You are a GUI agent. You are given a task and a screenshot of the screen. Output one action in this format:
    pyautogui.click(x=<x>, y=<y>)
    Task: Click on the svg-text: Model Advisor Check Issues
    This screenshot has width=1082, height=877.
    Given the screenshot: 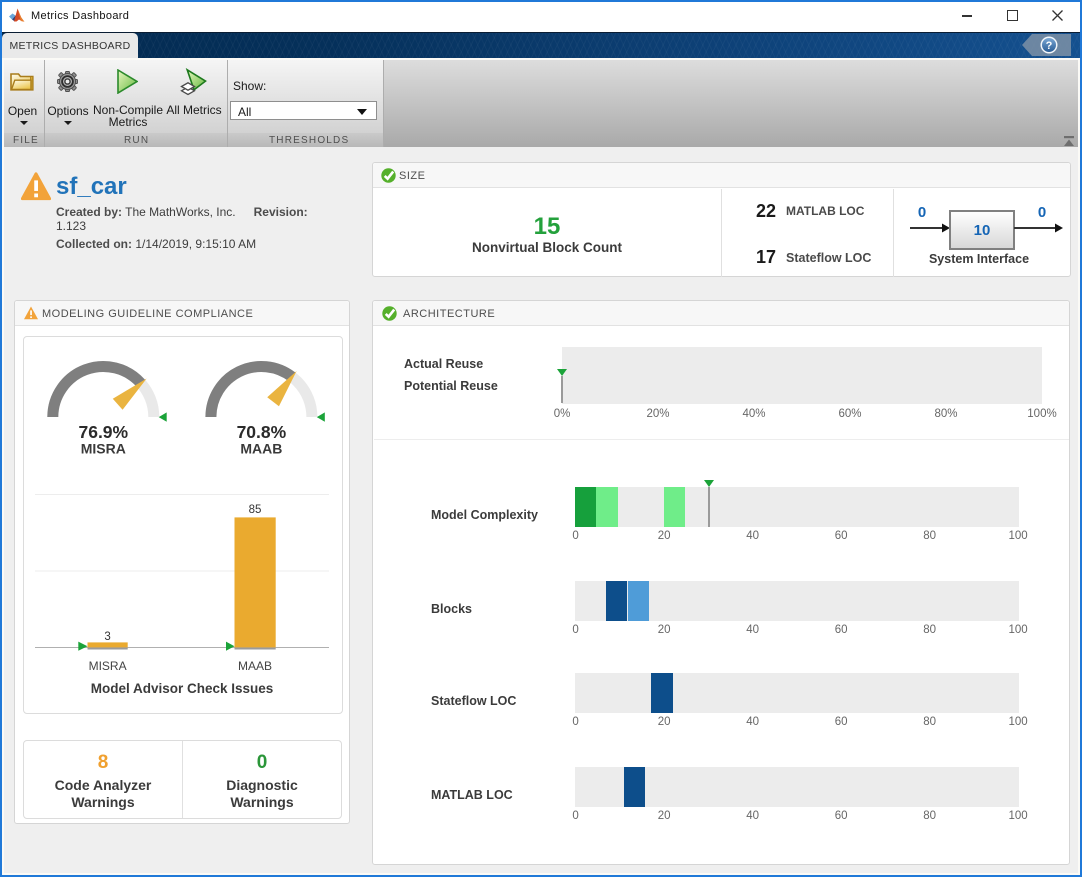 What is the action you would take?
    pyautogui.click(x=182, y=688)
    